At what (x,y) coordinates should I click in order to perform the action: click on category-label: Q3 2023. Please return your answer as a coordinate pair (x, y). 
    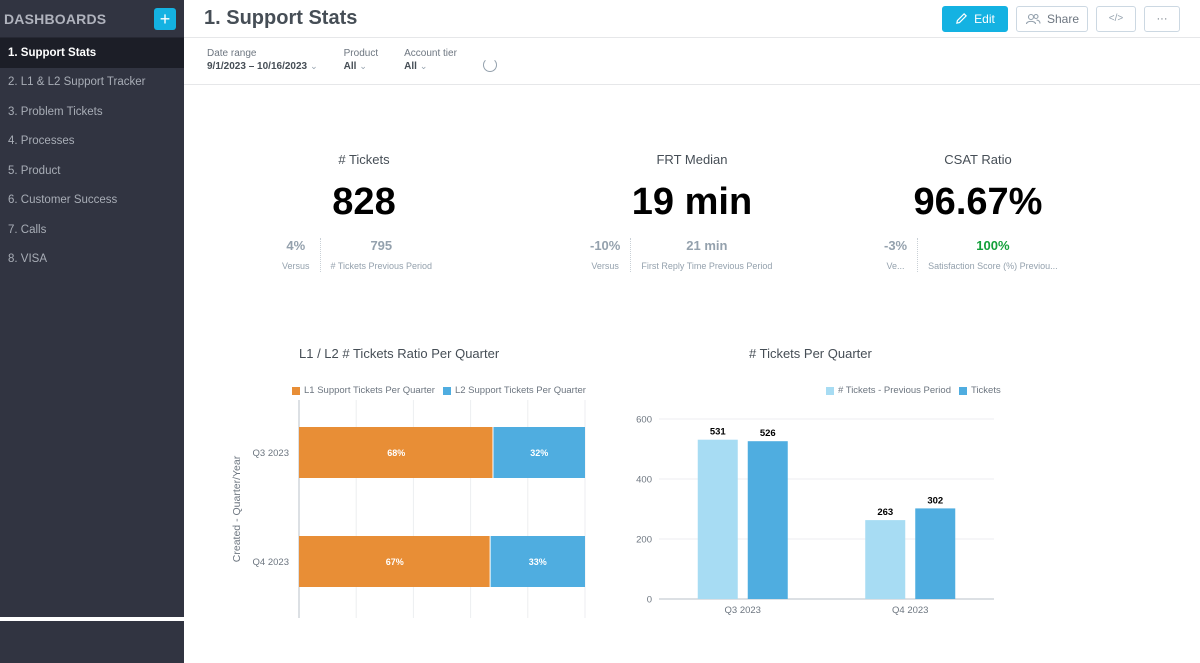
    Looking at the image, I should click on (271, 453).